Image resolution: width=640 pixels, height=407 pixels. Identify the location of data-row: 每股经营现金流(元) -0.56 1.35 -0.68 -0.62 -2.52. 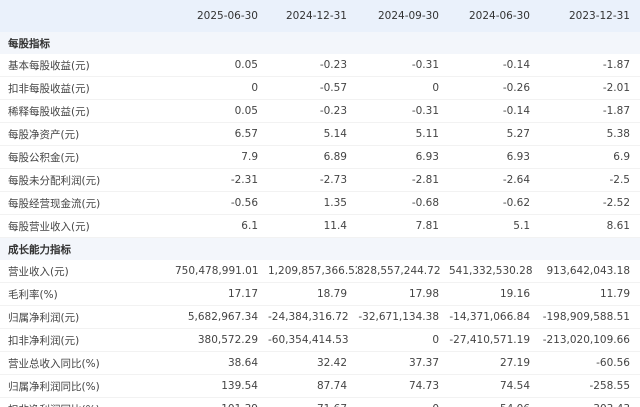
(320, 203).